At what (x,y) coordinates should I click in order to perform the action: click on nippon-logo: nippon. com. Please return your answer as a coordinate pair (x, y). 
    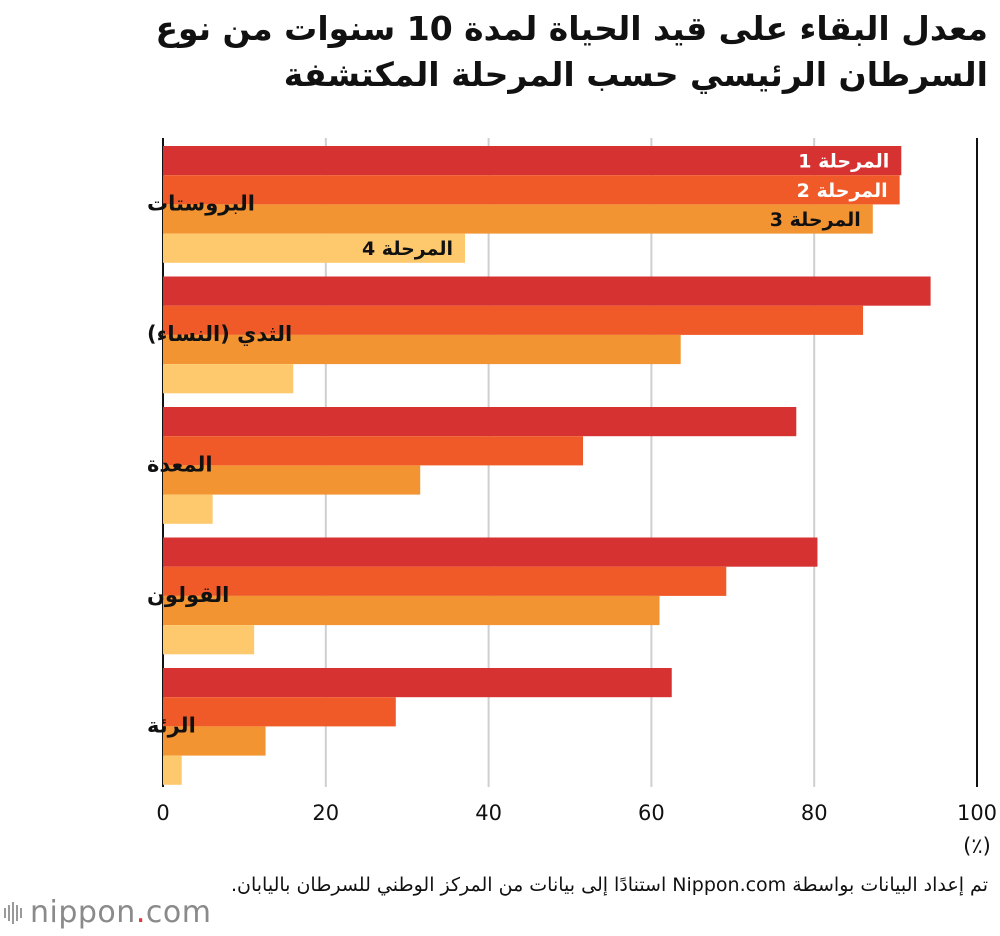
    Looking at the image, I should click on (107, 912).